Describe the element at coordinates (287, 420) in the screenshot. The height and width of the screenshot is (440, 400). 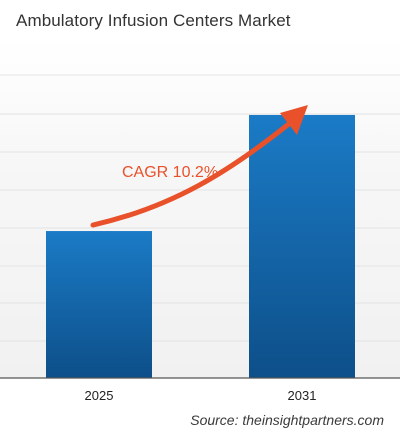
I see `source-note: Source: theinsightpartners.com` at that location.